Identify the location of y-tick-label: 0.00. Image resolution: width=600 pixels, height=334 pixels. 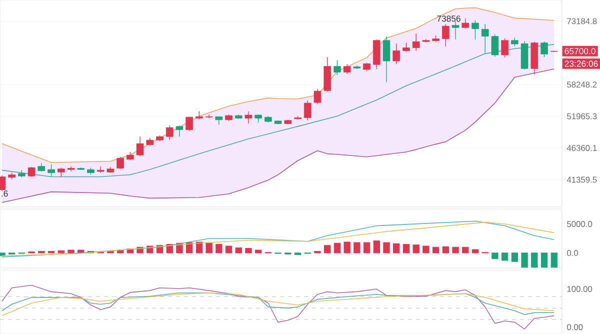
(575, 327).